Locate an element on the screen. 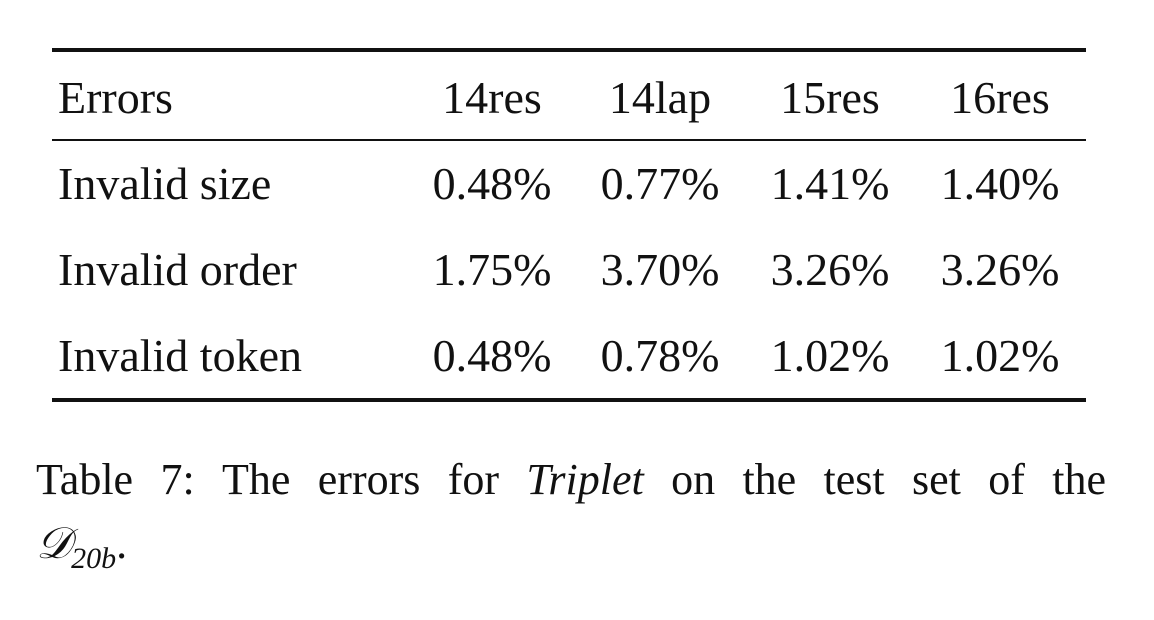  table-row: Invalid order 1.75% 3.70% 3.26% 3.26% is located at coordinates (569, 270).